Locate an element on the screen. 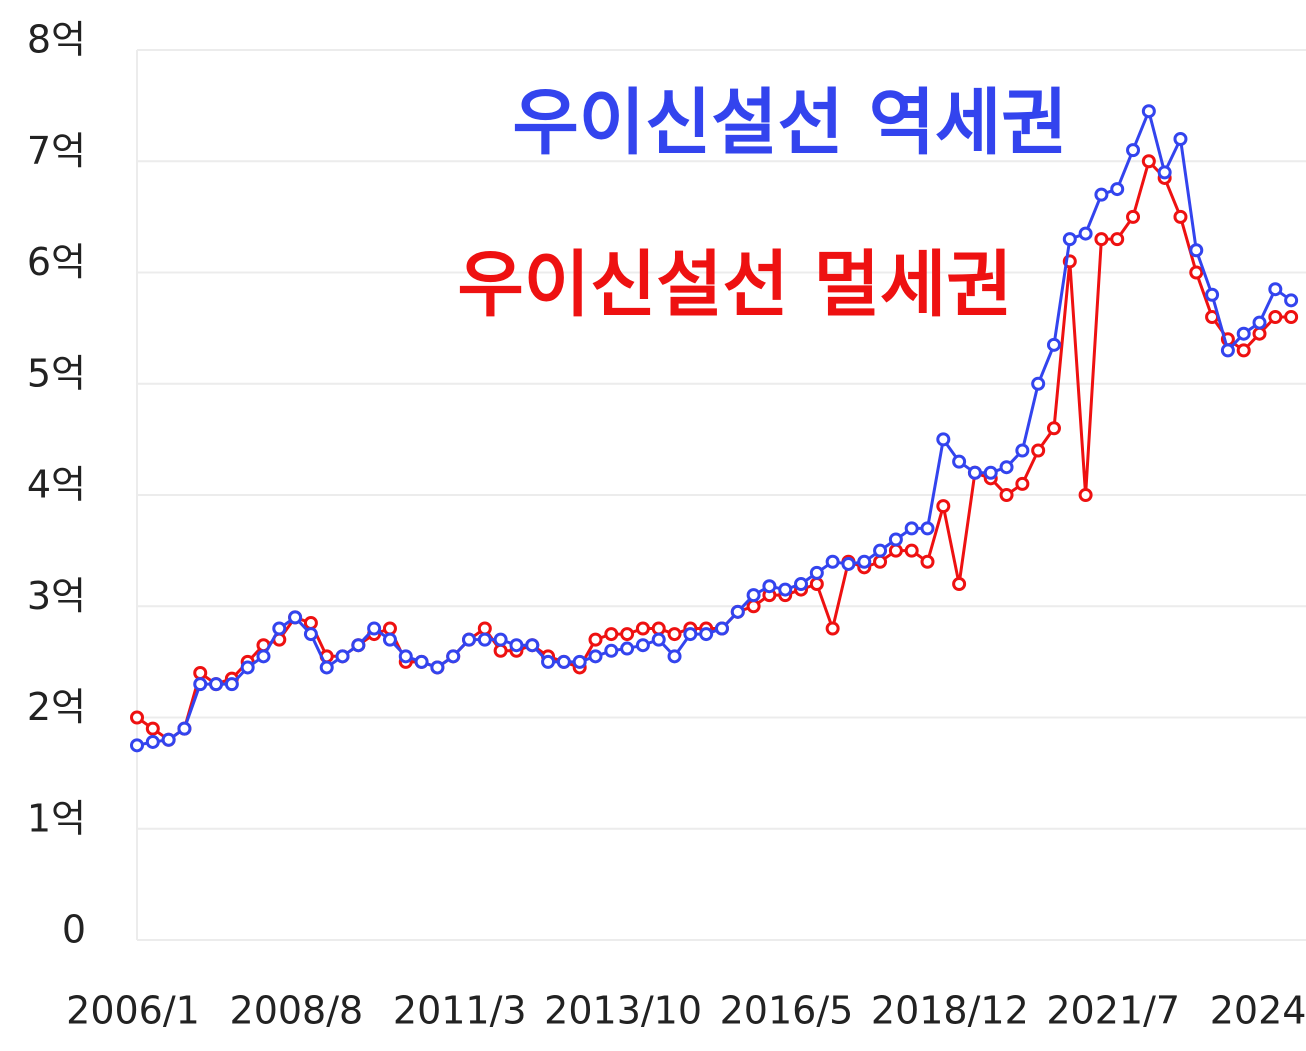 The width and height of the screenshot is (1306, 1051). y-tick-label: 4억 is located at coordinates (56, 485).